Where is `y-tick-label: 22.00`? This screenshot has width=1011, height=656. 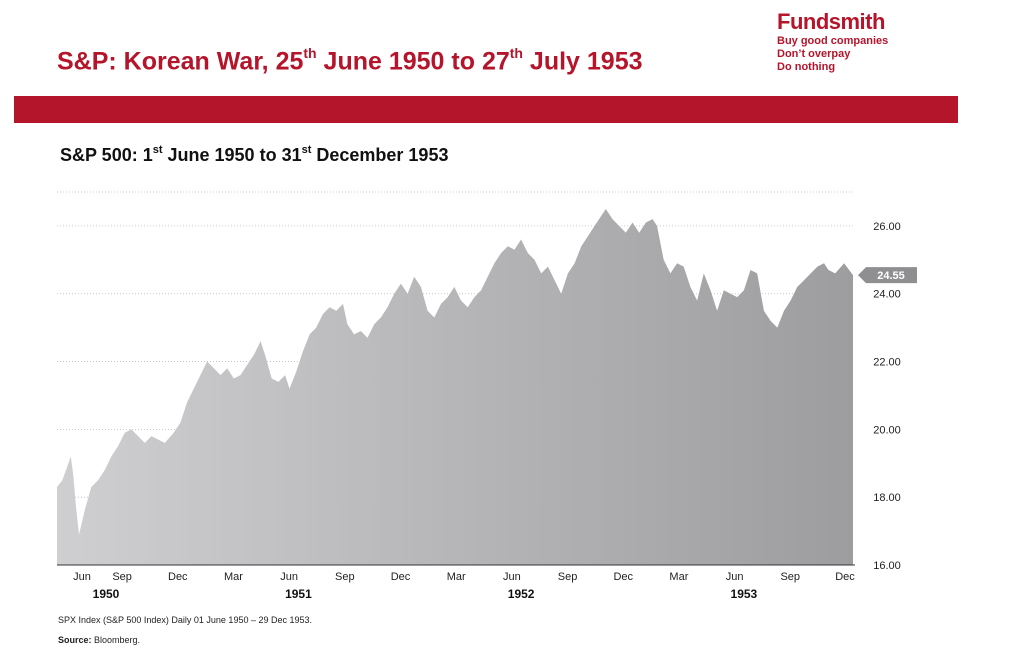 y-tick-label: 22.00 is located at coordinates (887, 363).